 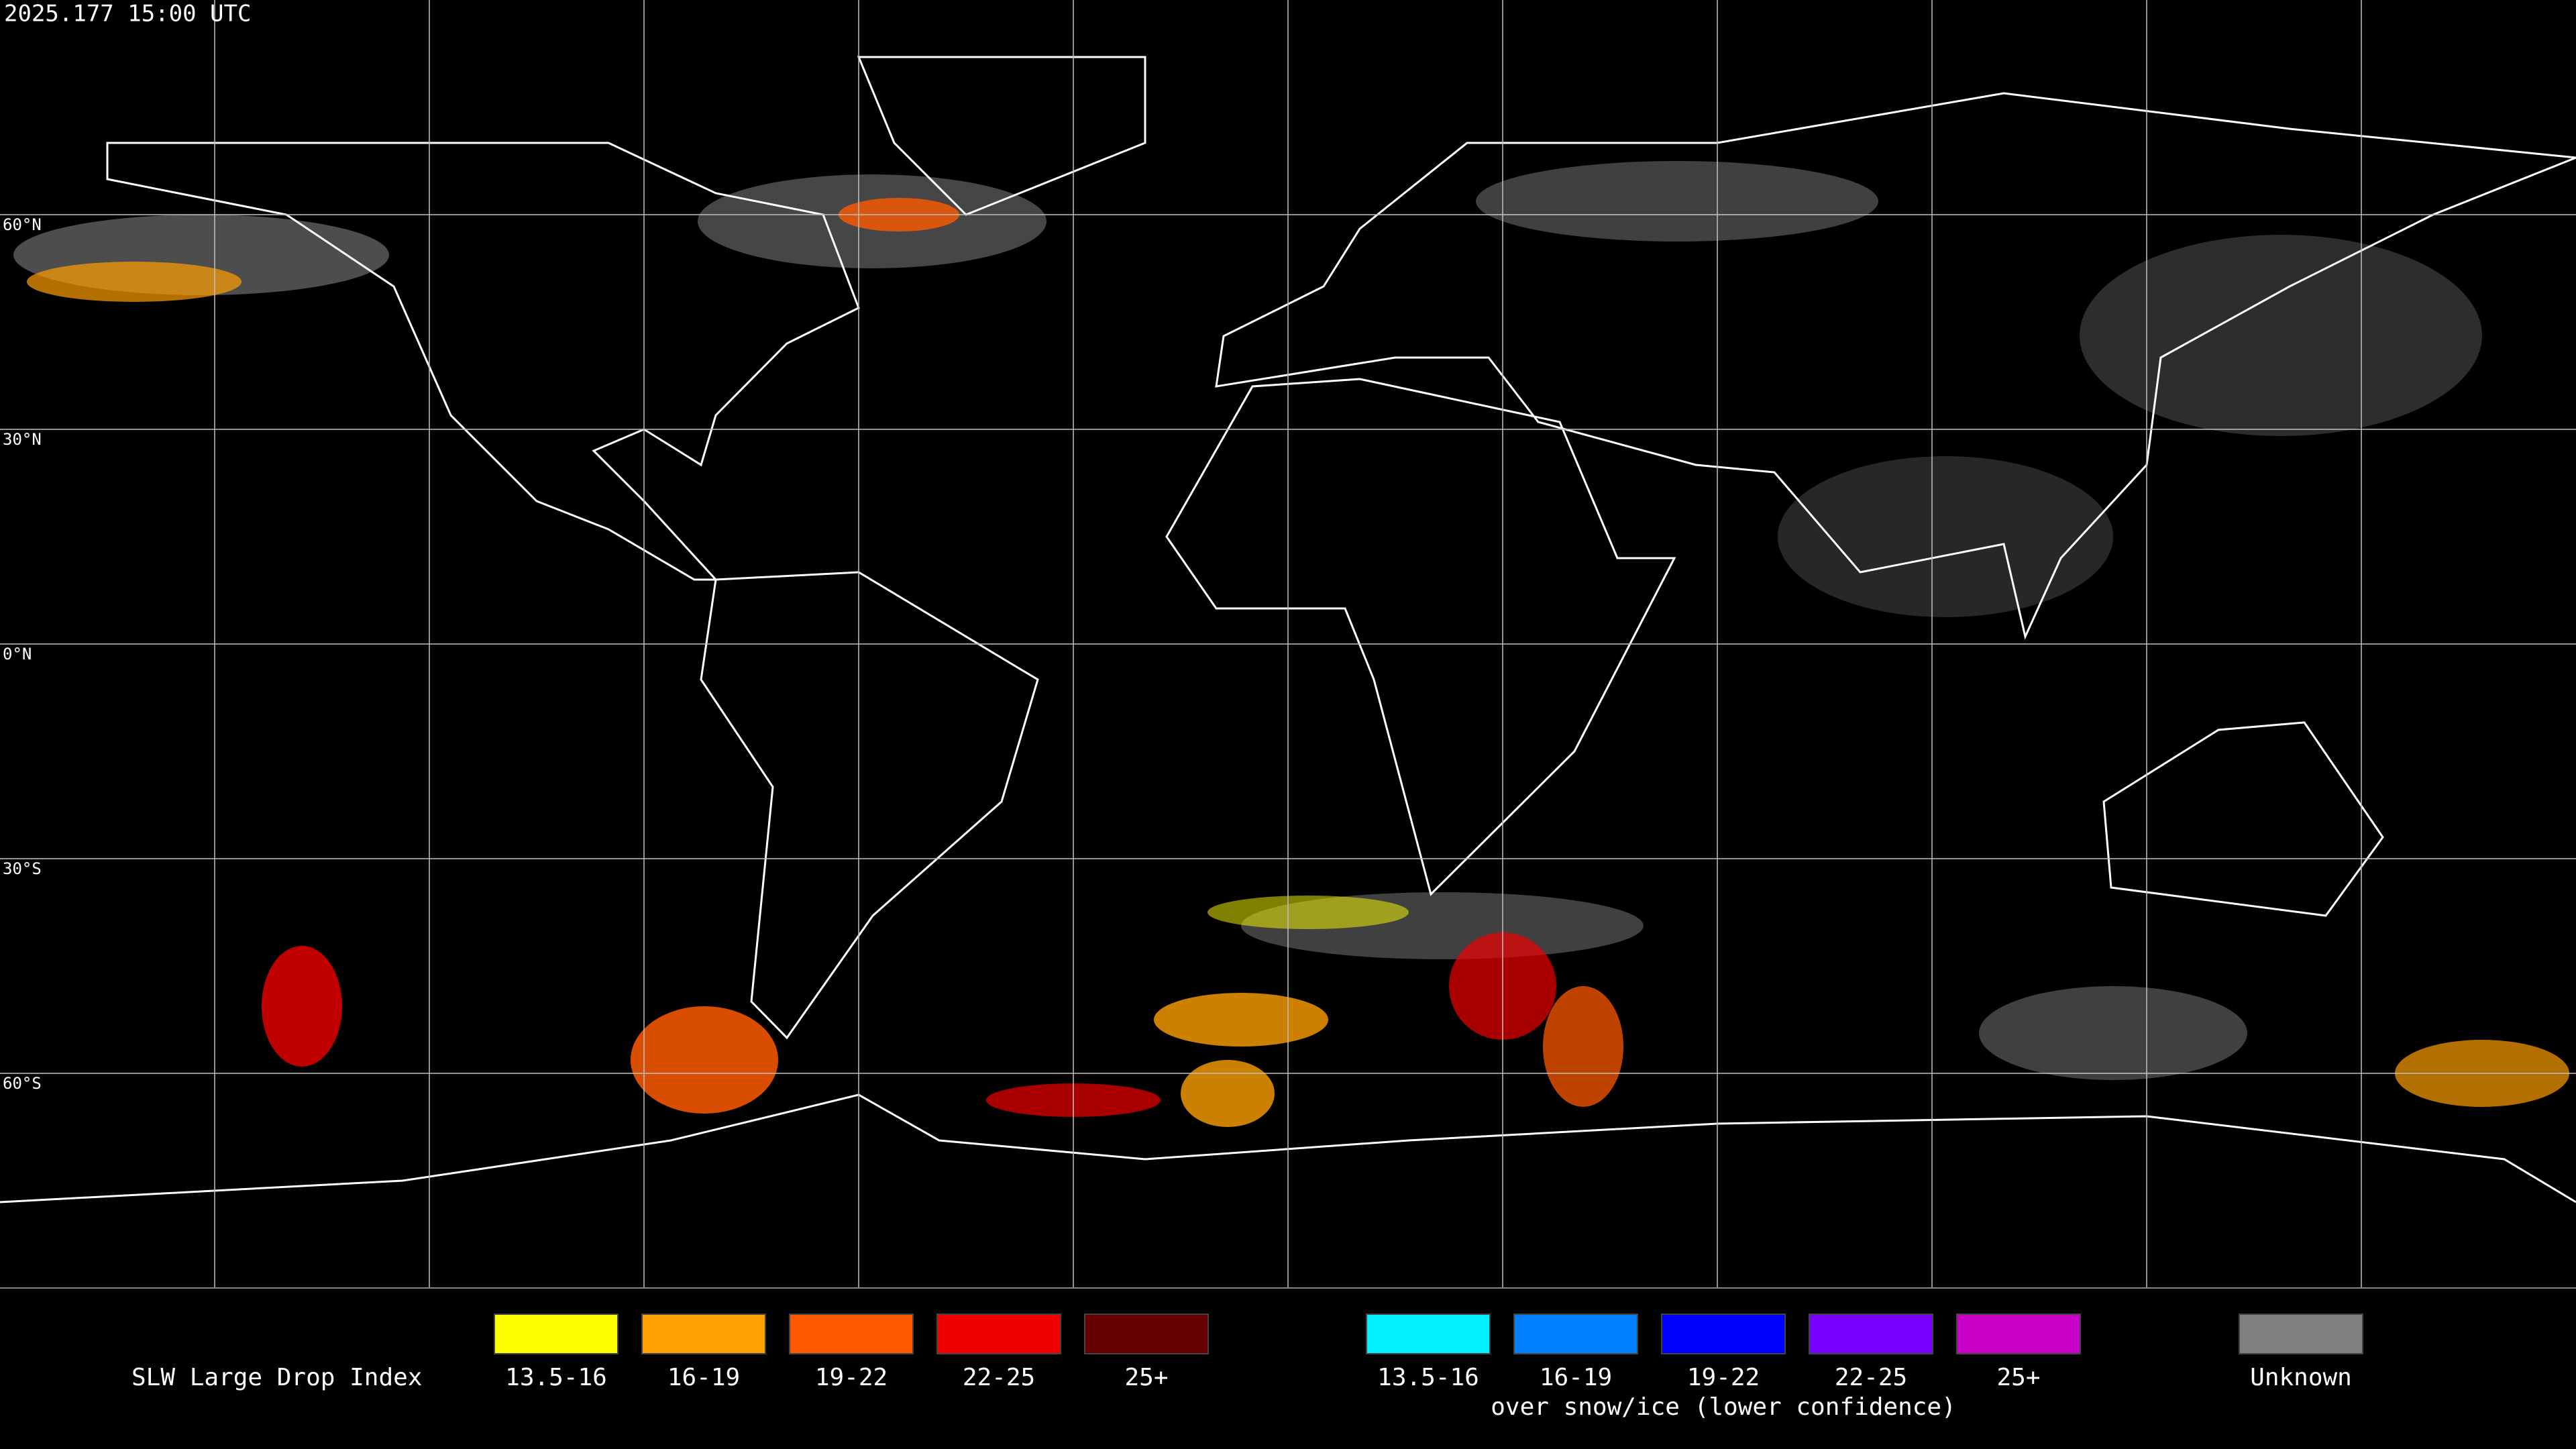 What do you see at coordinates (22, 439) in the screenshot?
I see `latitude-label: 30°N` at bounding box center [22, 439].